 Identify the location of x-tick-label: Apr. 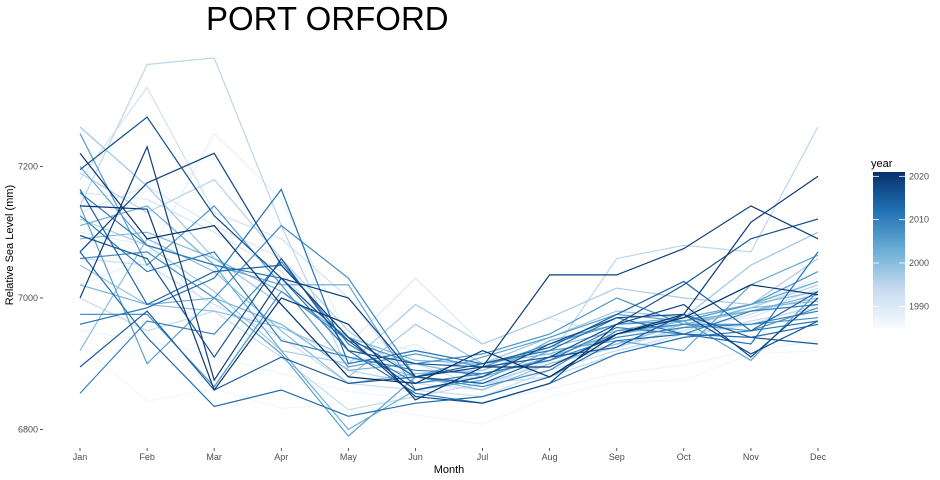
(281, 457).